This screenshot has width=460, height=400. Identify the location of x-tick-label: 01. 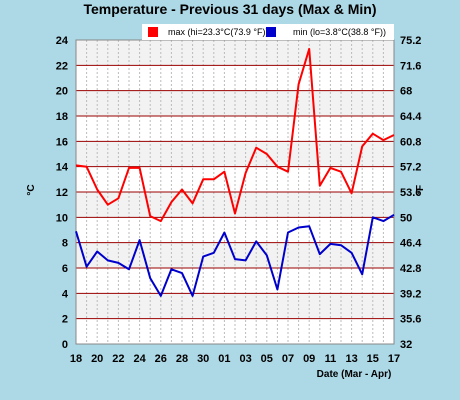
(224, 359).